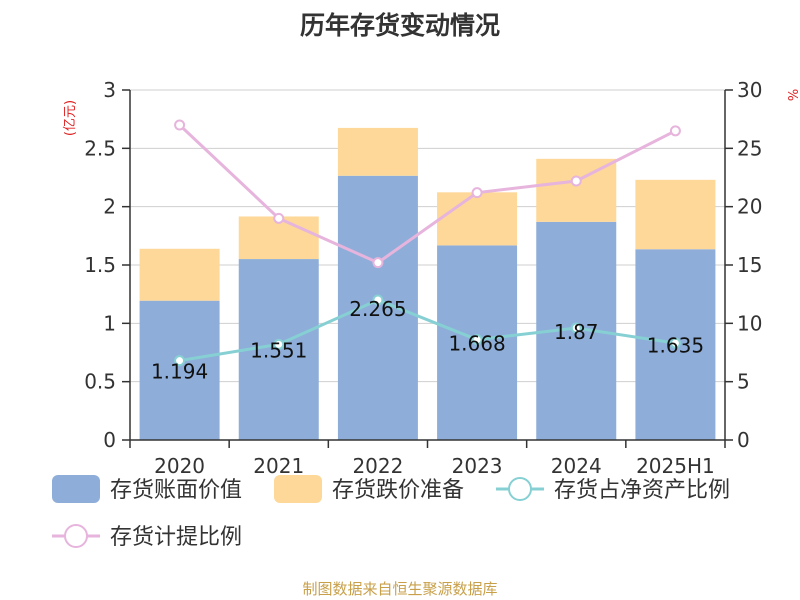 Image resolution: width=800 pixels, height=600 pixels. I want to click on x-tick-label: 2024, so click(576, 466).